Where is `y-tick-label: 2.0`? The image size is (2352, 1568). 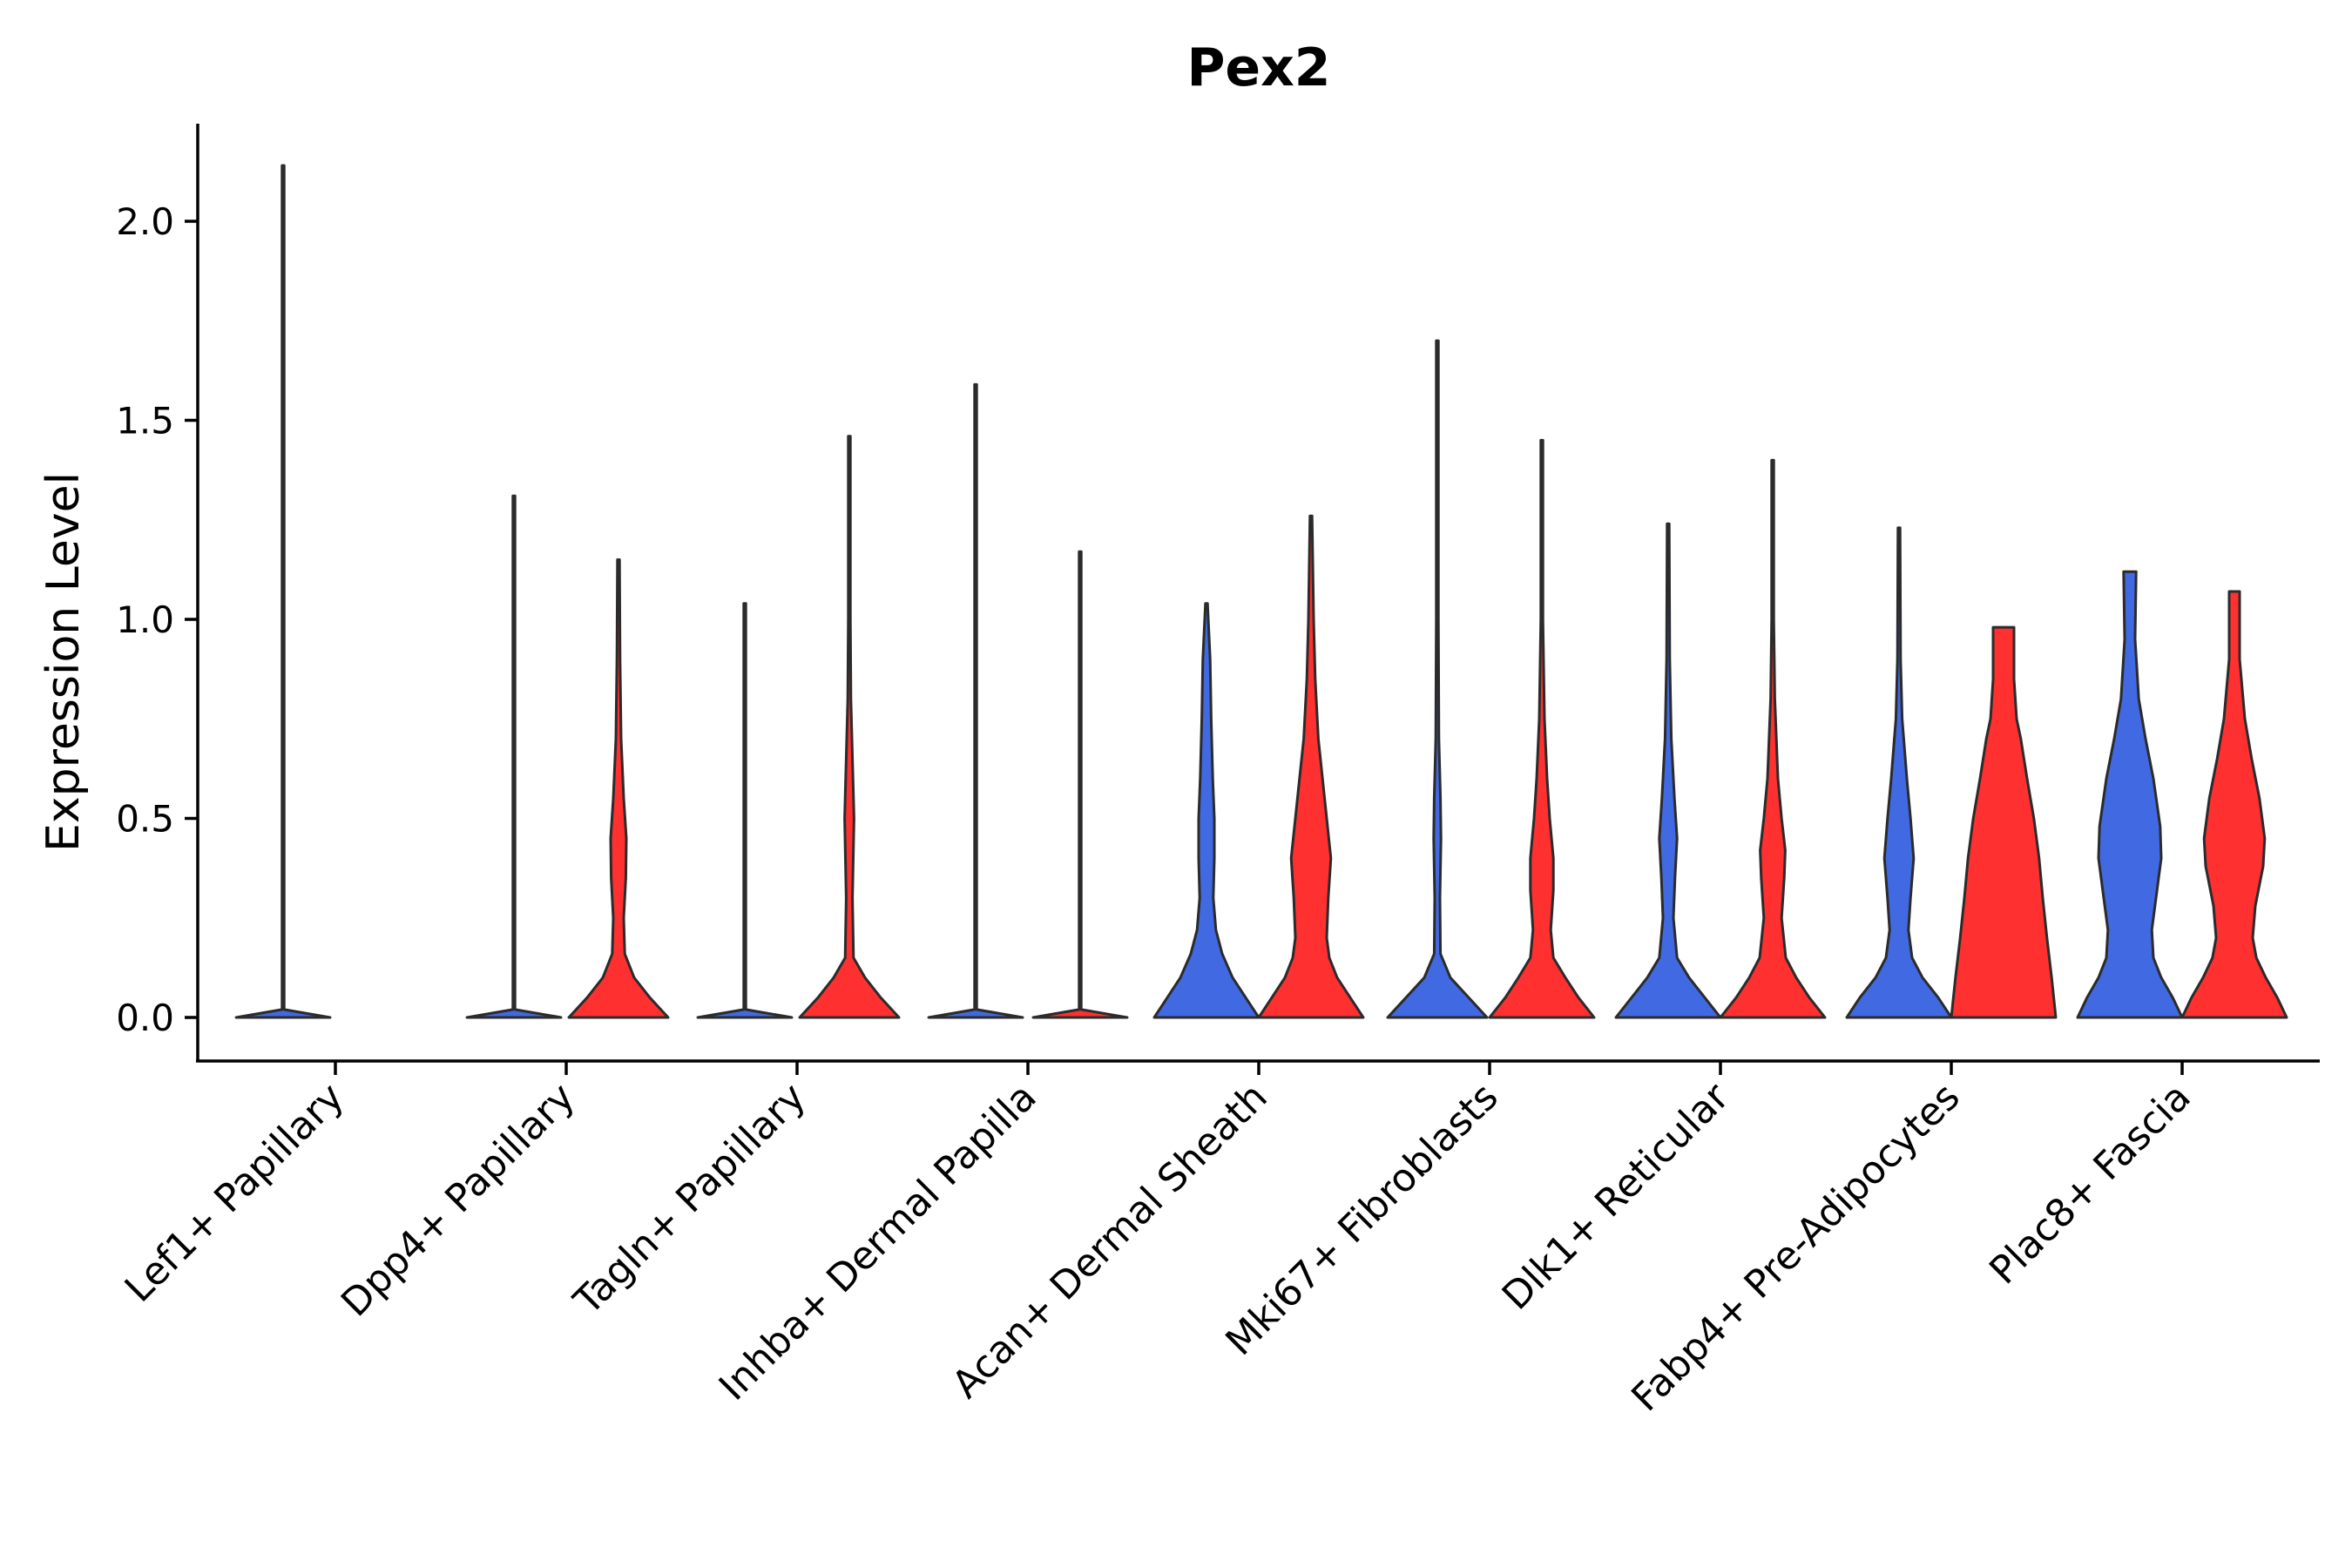 y-tick-label: 2.0 is located at coordinates (145, 221).